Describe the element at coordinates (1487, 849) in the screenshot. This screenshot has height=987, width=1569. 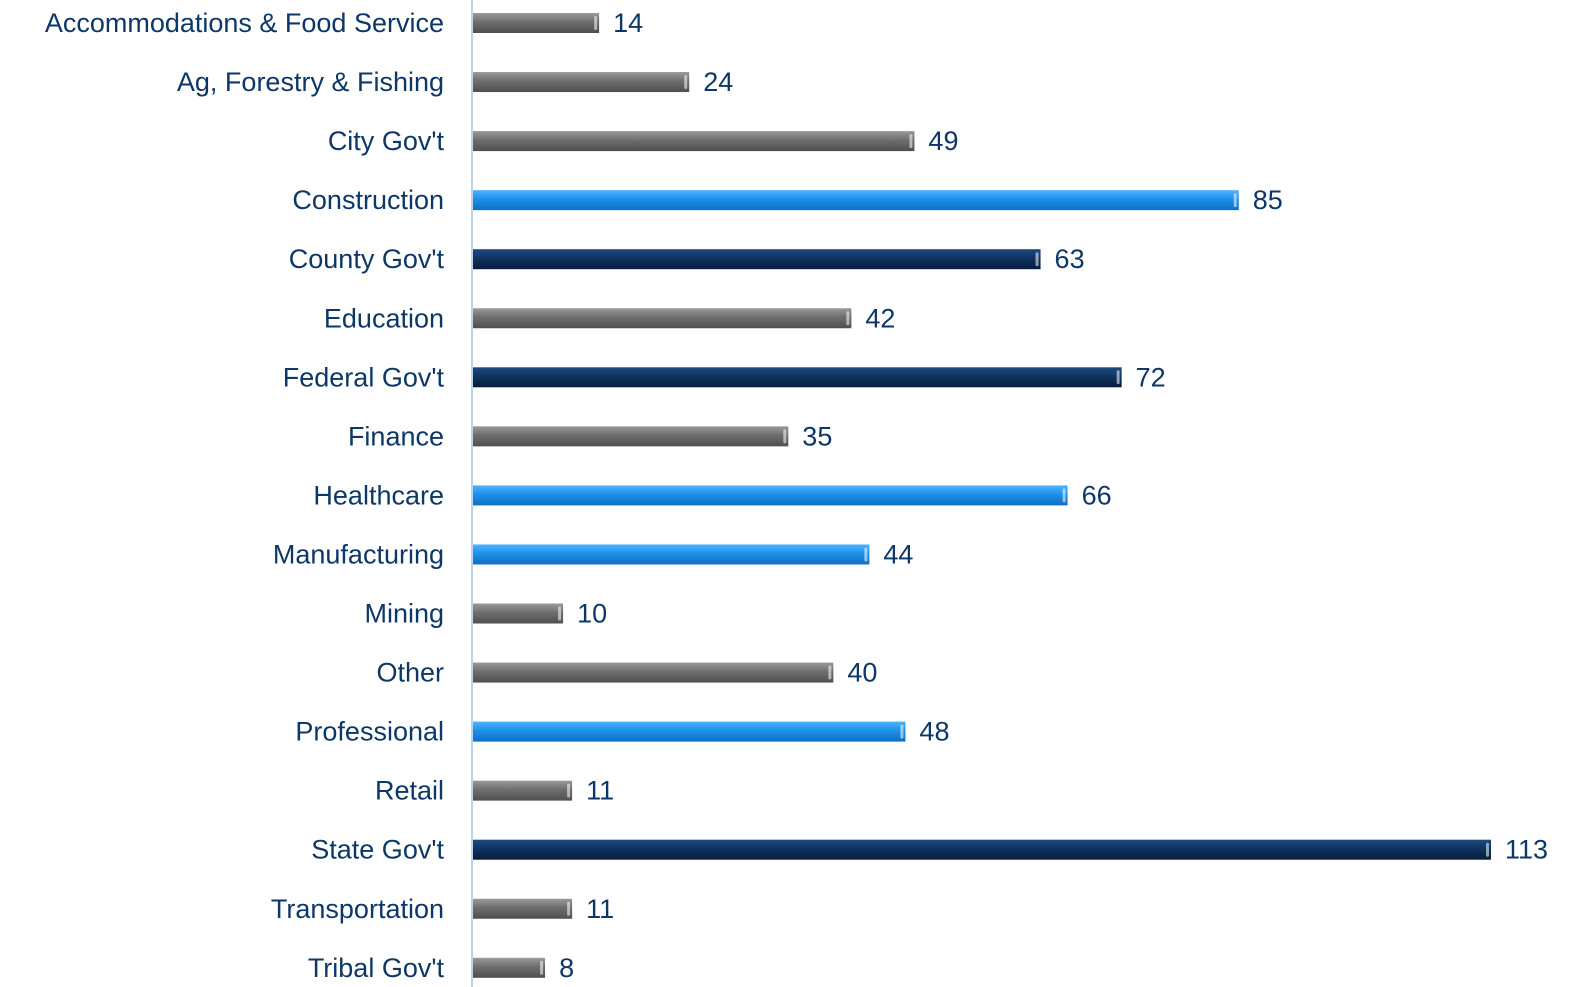
I see `bar-cap-state-gov-t` at that location.